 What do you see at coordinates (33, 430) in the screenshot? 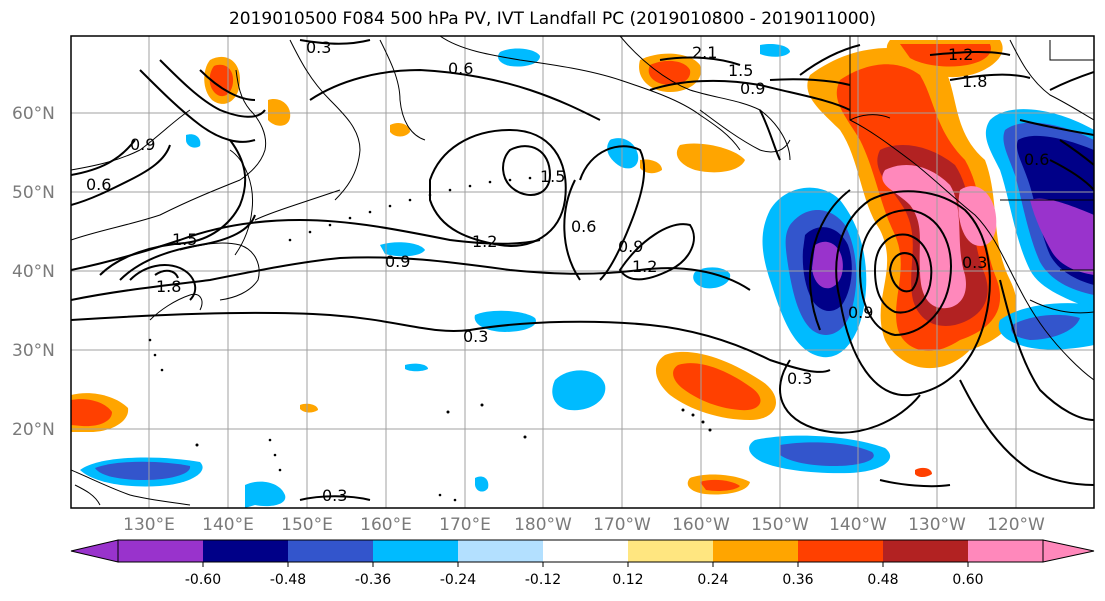
I see `lat-label: 20°N` at bounding box center [33, 430].